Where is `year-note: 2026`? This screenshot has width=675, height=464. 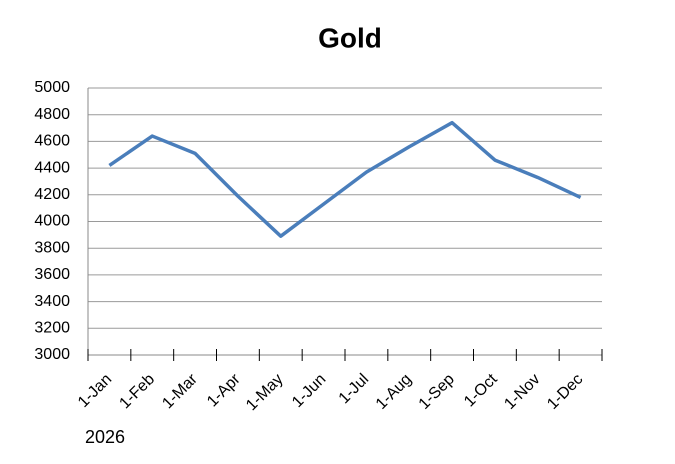 year-note: 2026 is located at coordinates (105, 437).